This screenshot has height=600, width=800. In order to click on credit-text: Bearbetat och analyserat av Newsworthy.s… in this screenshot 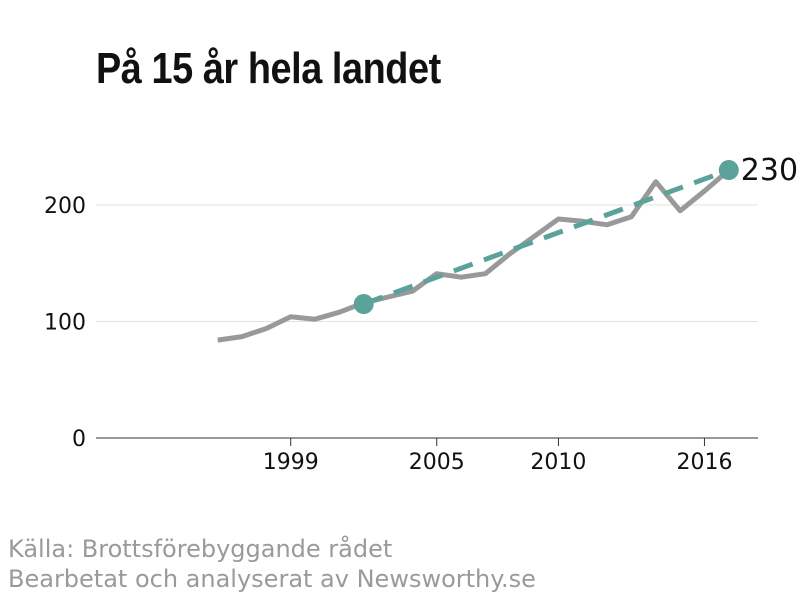, I will do `click(272, 579)`.